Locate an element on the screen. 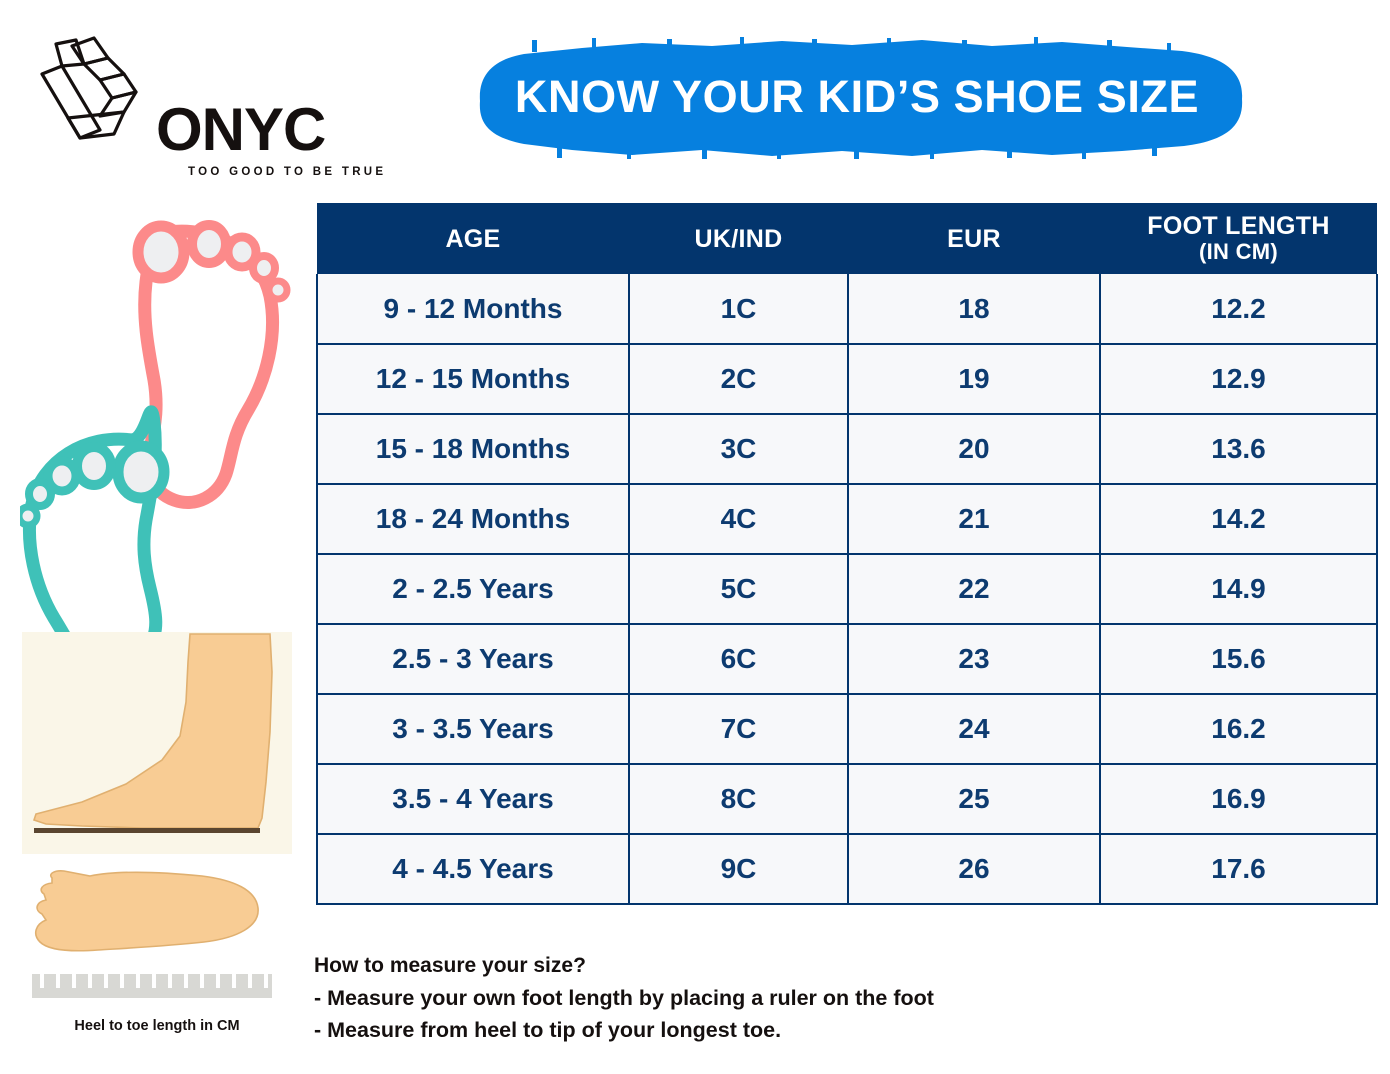  brand-tagline: TOO GOOD TO BE TRUE is located at coordinates (287, 172).